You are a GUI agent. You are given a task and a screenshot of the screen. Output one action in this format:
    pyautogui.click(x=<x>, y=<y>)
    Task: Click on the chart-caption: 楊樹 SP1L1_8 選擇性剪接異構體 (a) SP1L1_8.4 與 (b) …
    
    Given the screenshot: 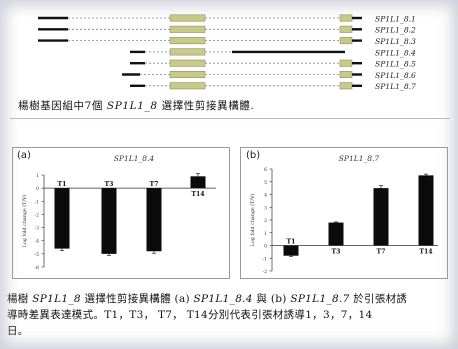 What is the action you would take?
    pyautogui.click(x=229, y=315)
    